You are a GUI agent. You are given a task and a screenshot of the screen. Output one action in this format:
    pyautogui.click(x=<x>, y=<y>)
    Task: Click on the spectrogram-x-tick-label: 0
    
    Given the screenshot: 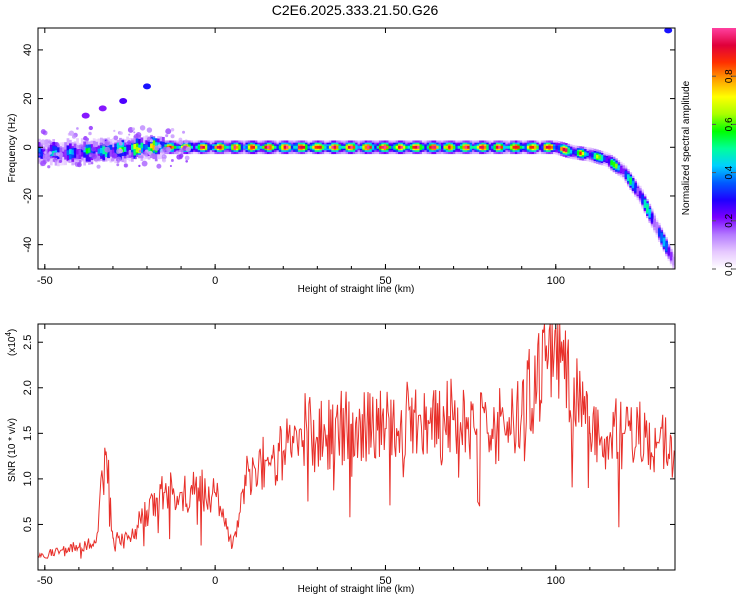 What is the action you would take?
    pyautogui.click(x=215, y=281)
    